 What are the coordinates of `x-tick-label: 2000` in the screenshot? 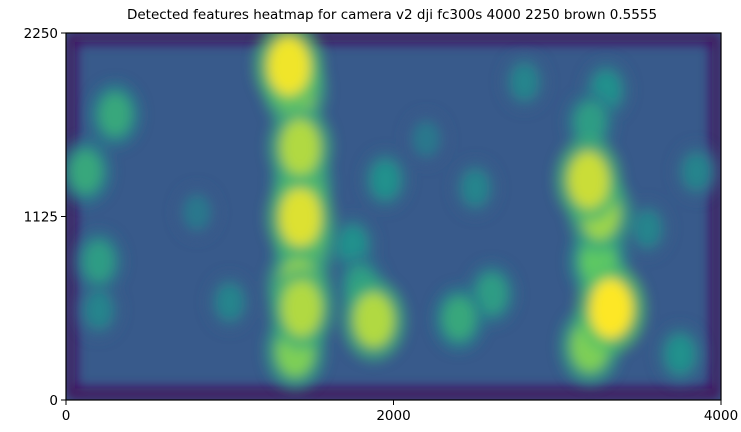 It's located at (393, 416).